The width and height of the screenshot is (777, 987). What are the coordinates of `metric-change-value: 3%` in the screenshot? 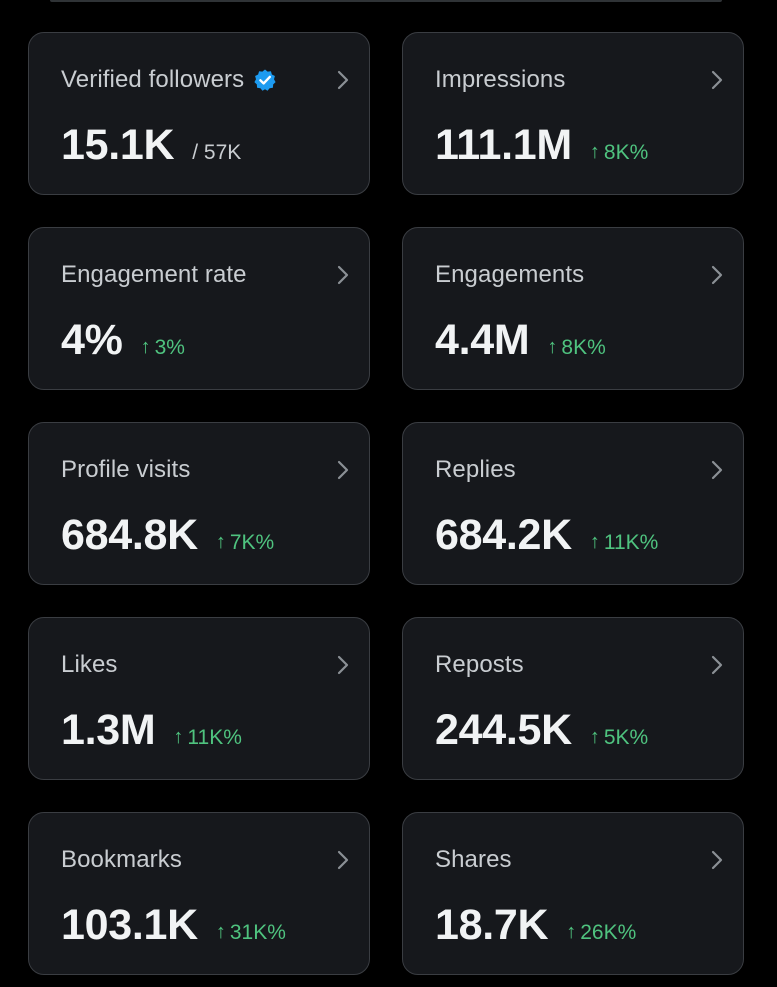 It's located at (169, 347).